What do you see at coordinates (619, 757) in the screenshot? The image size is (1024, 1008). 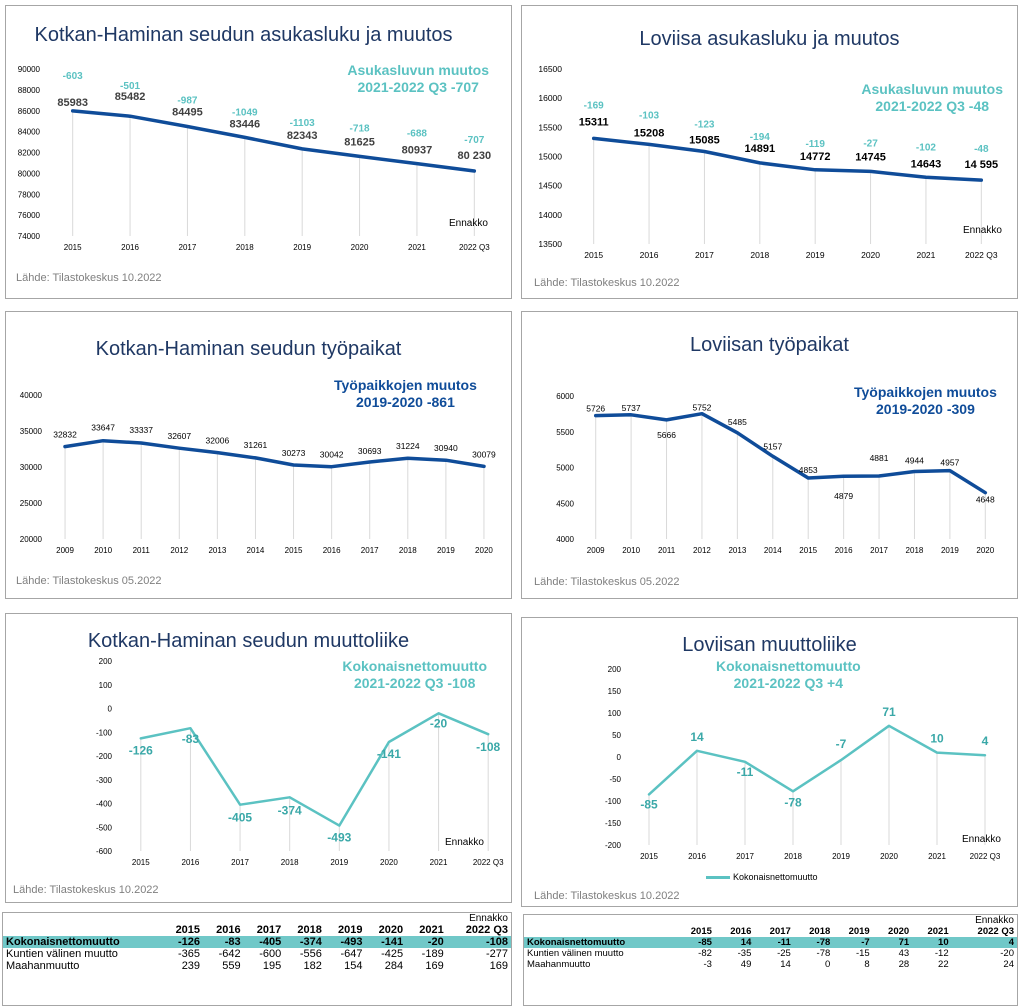 I see `y-tick-label: 0` at bounding box center [619, 757].